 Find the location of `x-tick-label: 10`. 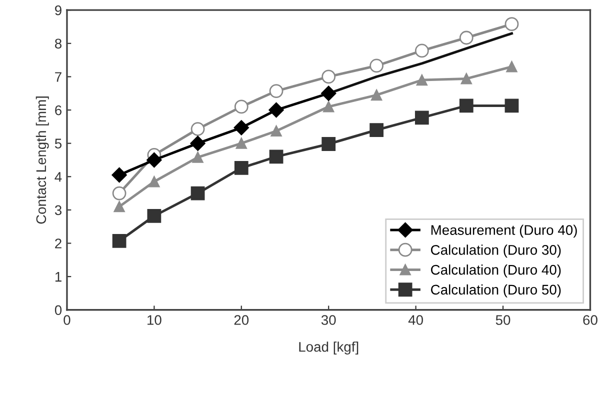

x-tick-label: 10 is located at coordinates (155, 320).